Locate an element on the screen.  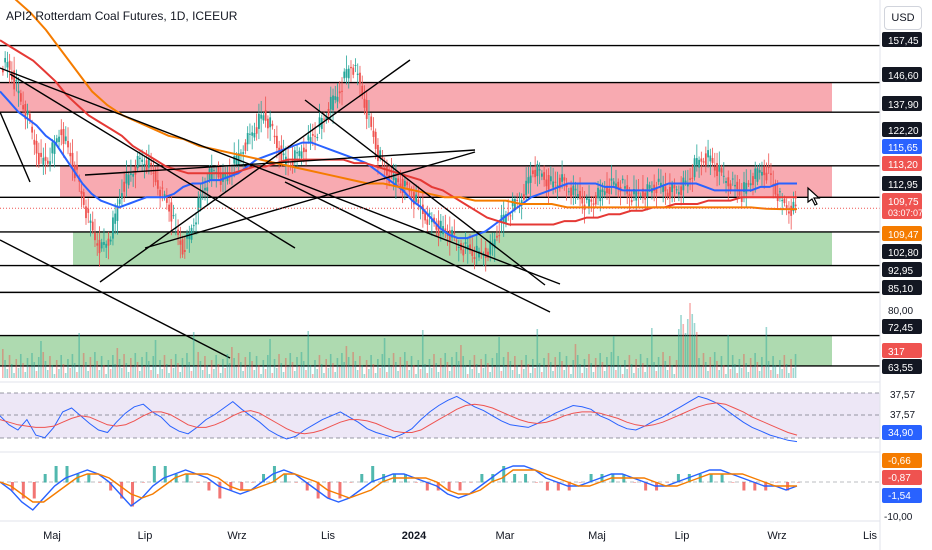
rsi-tick-label: 37,57 is located at coordinates (902, 395).